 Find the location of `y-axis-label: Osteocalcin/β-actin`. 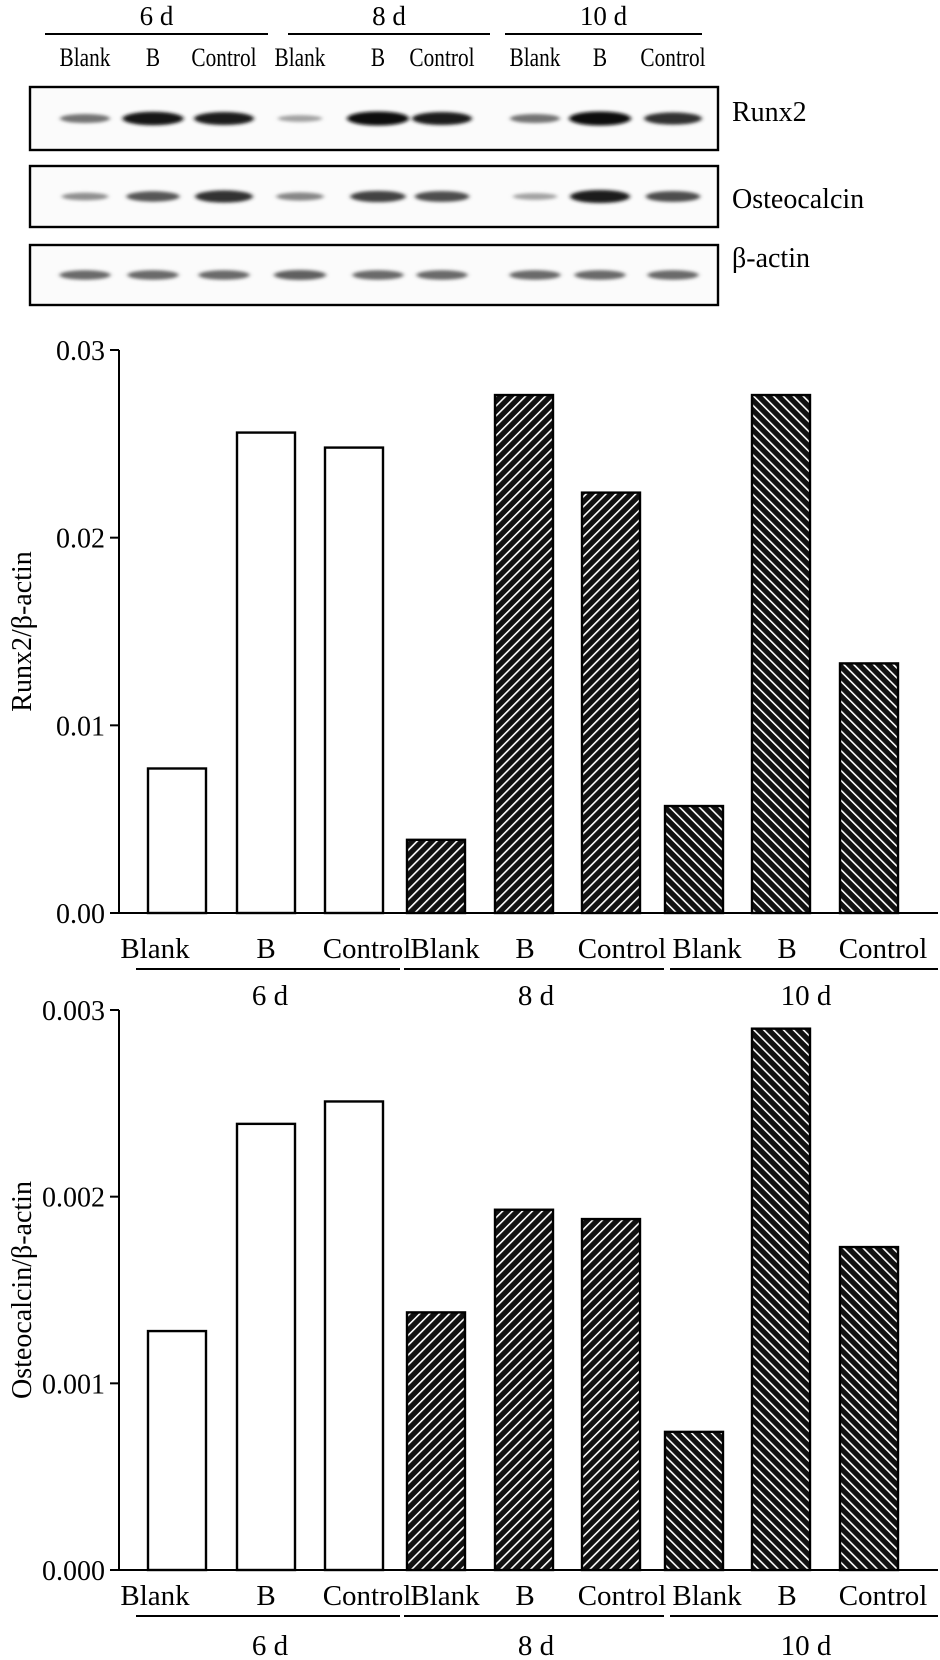

y-axis-label: Osteocalcin/β-actin is located at coordinates (22, 1290).